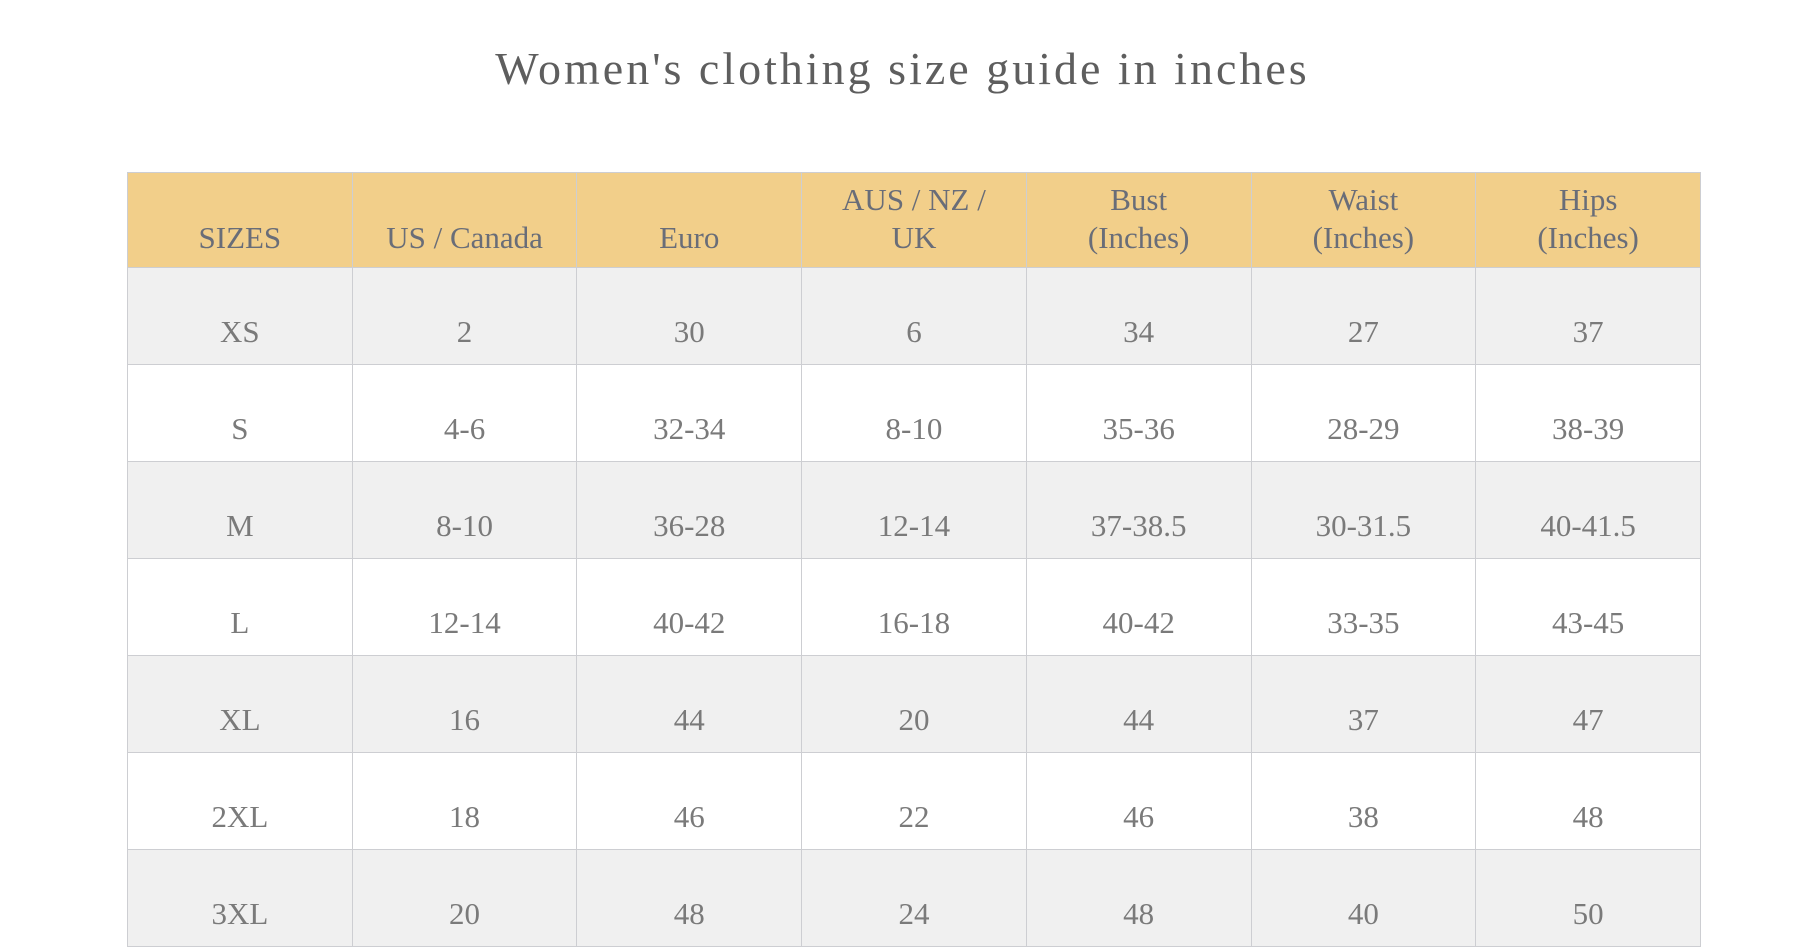 The image size is (1805, 947). What do you see at coordinates (240, 413) in the screenshot?
I see `size-label-cell: S` at bounding box center [240, 413].